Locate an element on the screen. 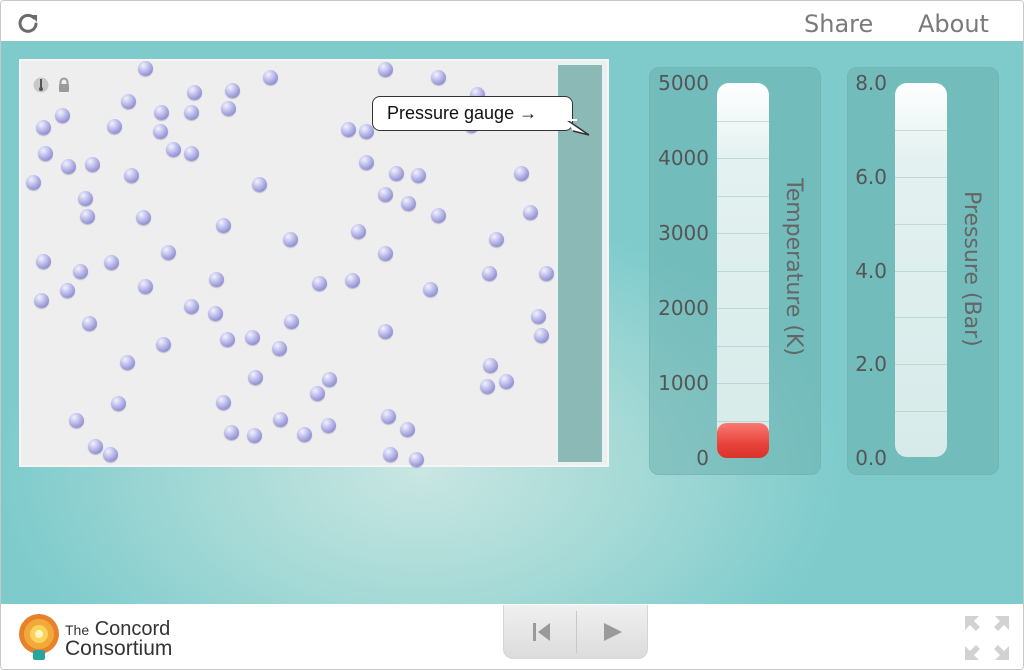  playback-controls is located at coordinates (575, 632).